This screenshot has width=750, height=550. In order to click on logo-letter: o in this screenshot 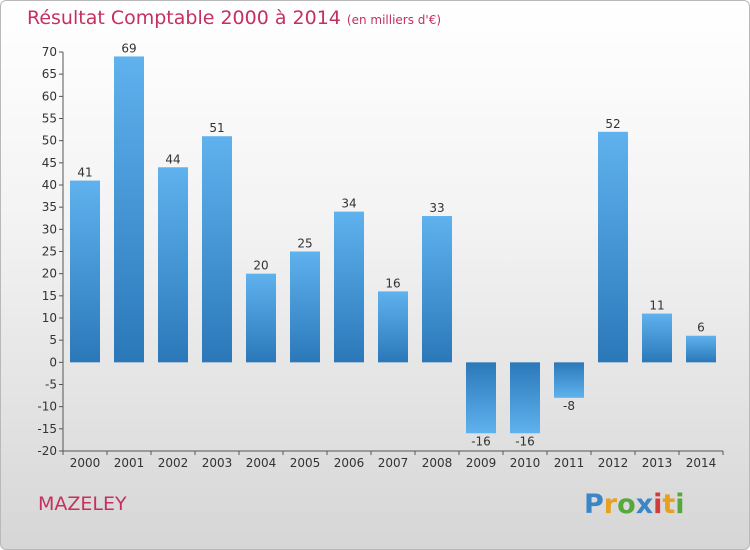, I will do `click(626, 504)`.